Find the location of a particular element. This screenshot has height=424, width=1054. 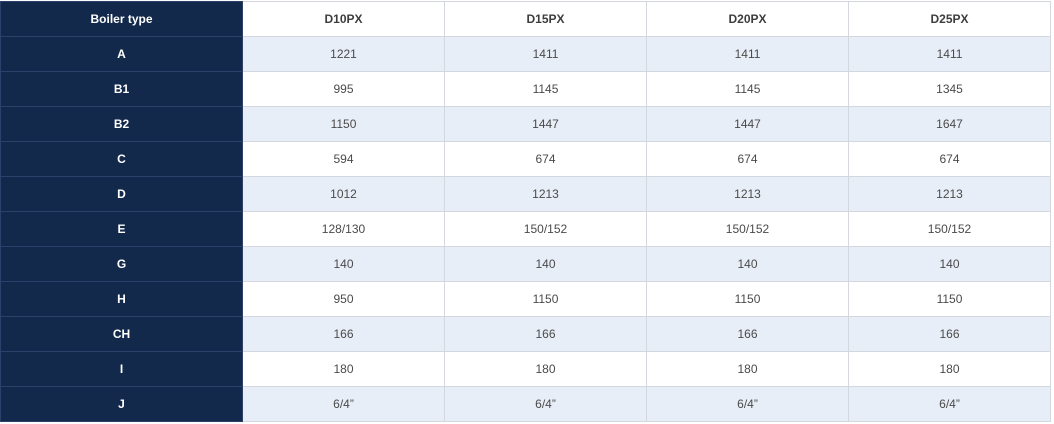

header-corner: Boiler type is located at coordinates (121, 19).